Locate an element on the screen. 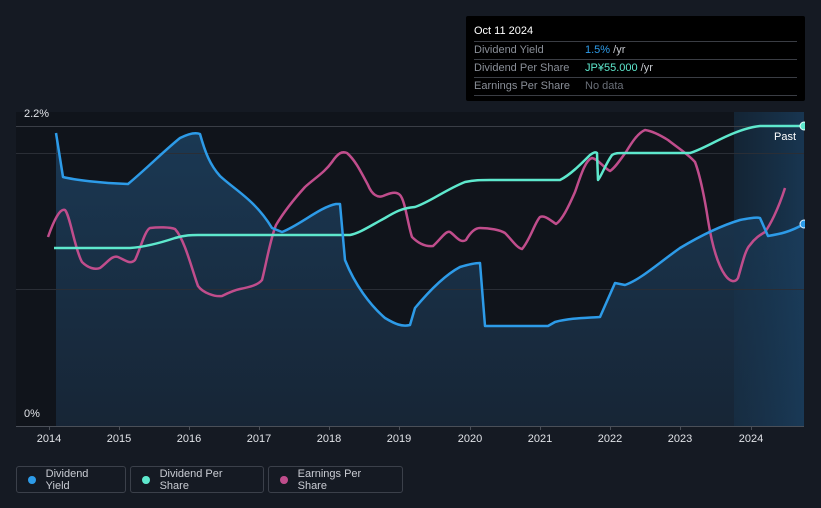 This screenshot has width=821, height=508. tooltip-row-dividend-per-share: Dividend Per Share JP¥55.000 /yr is located at coordinates (635, 69).